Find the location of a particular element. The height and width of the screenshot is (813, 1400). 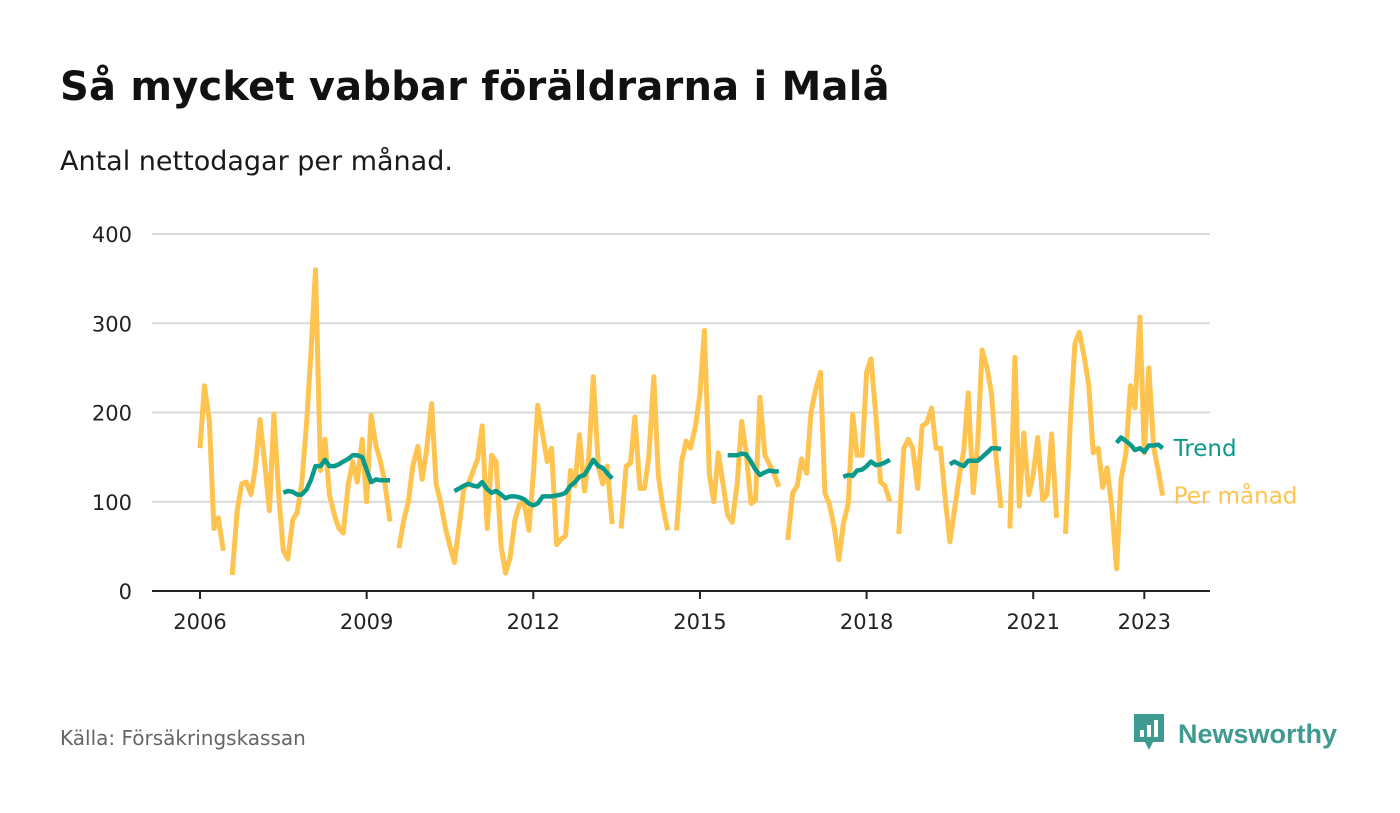

source-note: Källa: Försäkringskassan is located at coordinates (183, 738).